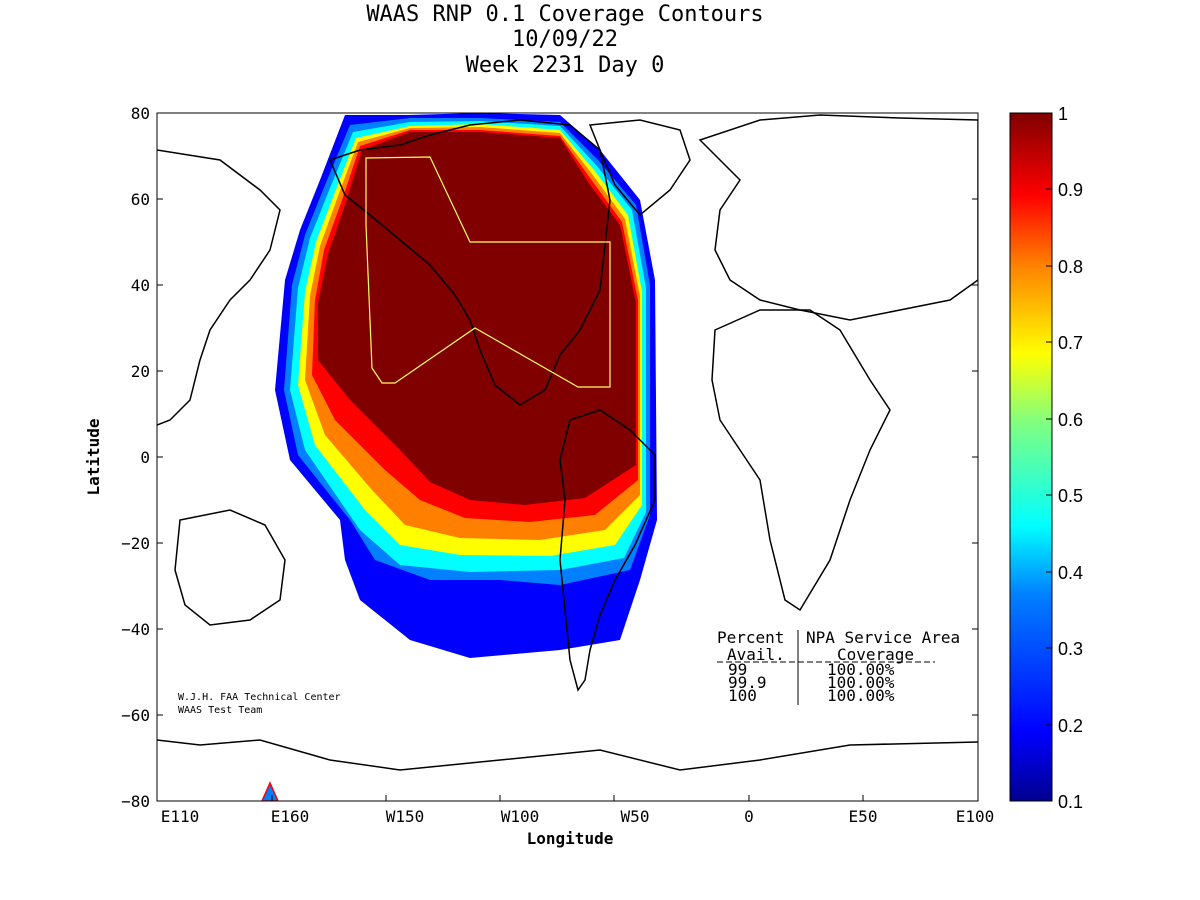 This screenshot has width=1200, height=900. Describe the element at coordinates (135, 457) in the screenshot. I see `y-tick-labels: 80 60 40 20 0 −20 −40 −60 −80` at that location.